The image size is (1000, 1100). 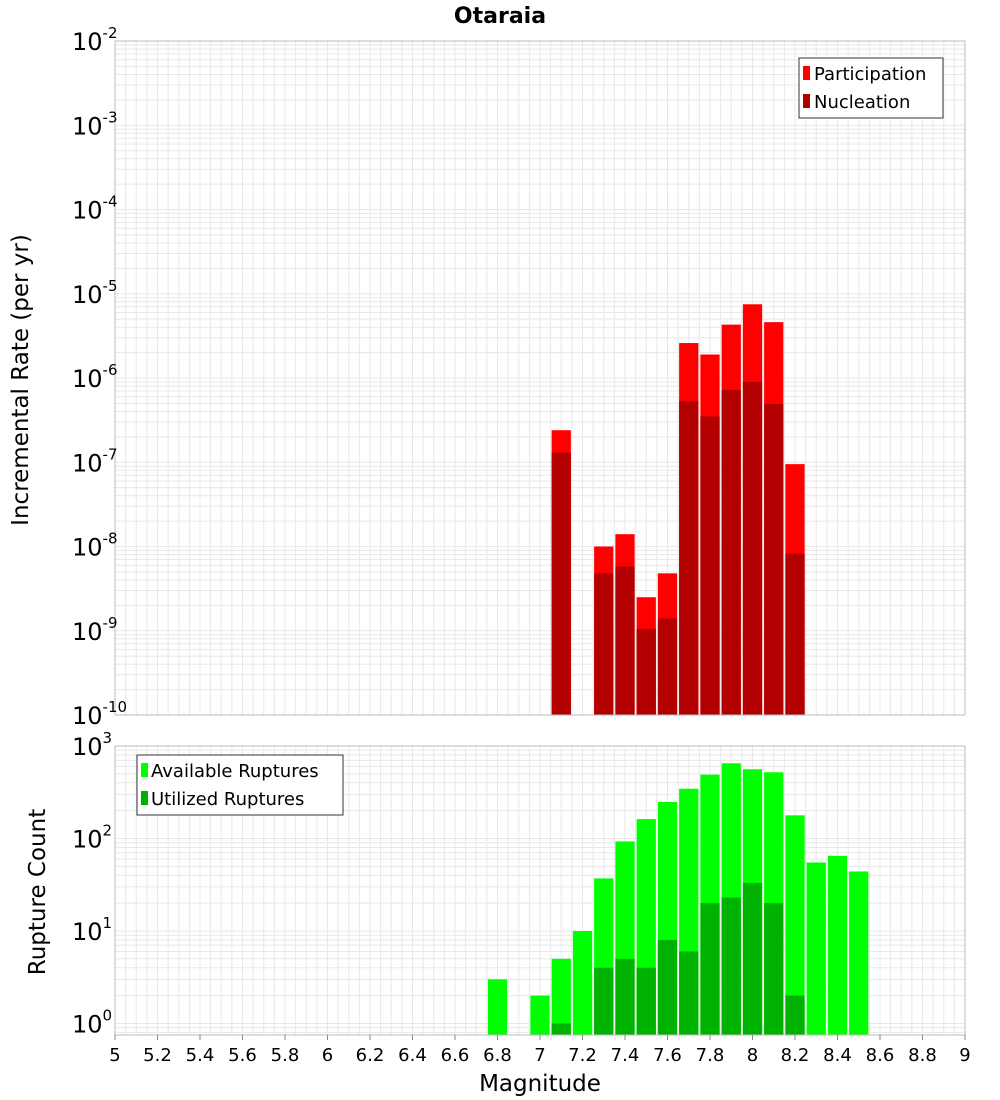 I want to click on x-tick-label: 7, so click(x=539, y=1055).